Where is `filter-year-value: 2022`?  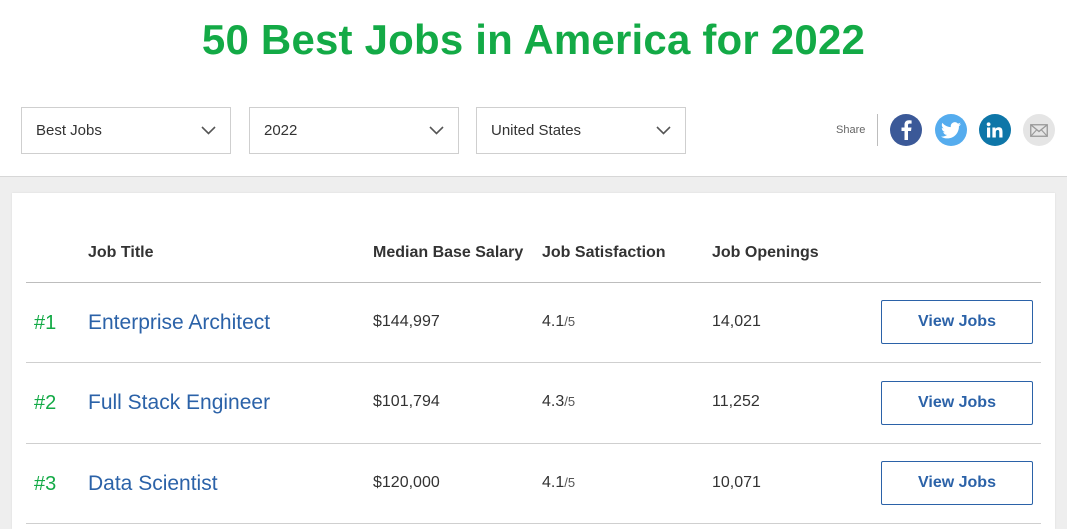 filter-year-value: 2022 is located at coordinates (281, 130).